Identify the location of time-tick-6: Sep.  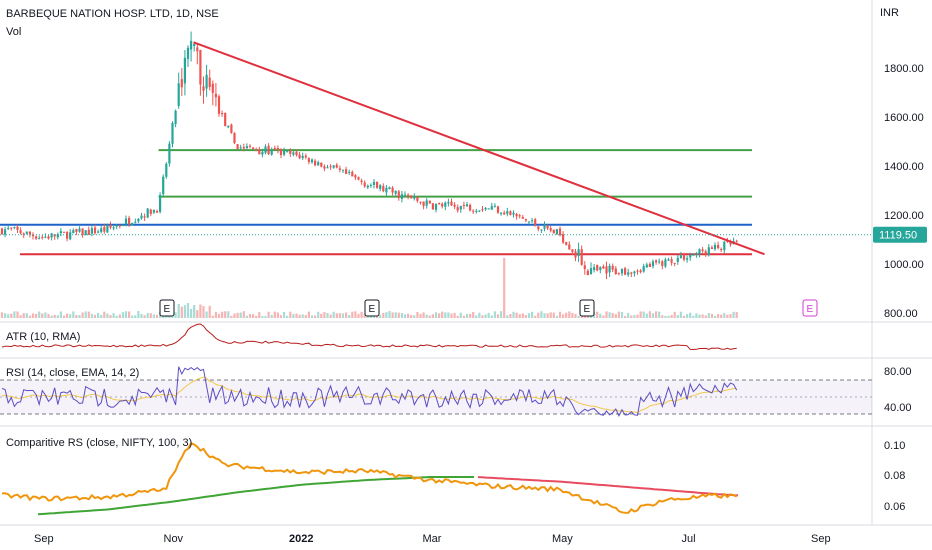
(821, 539).